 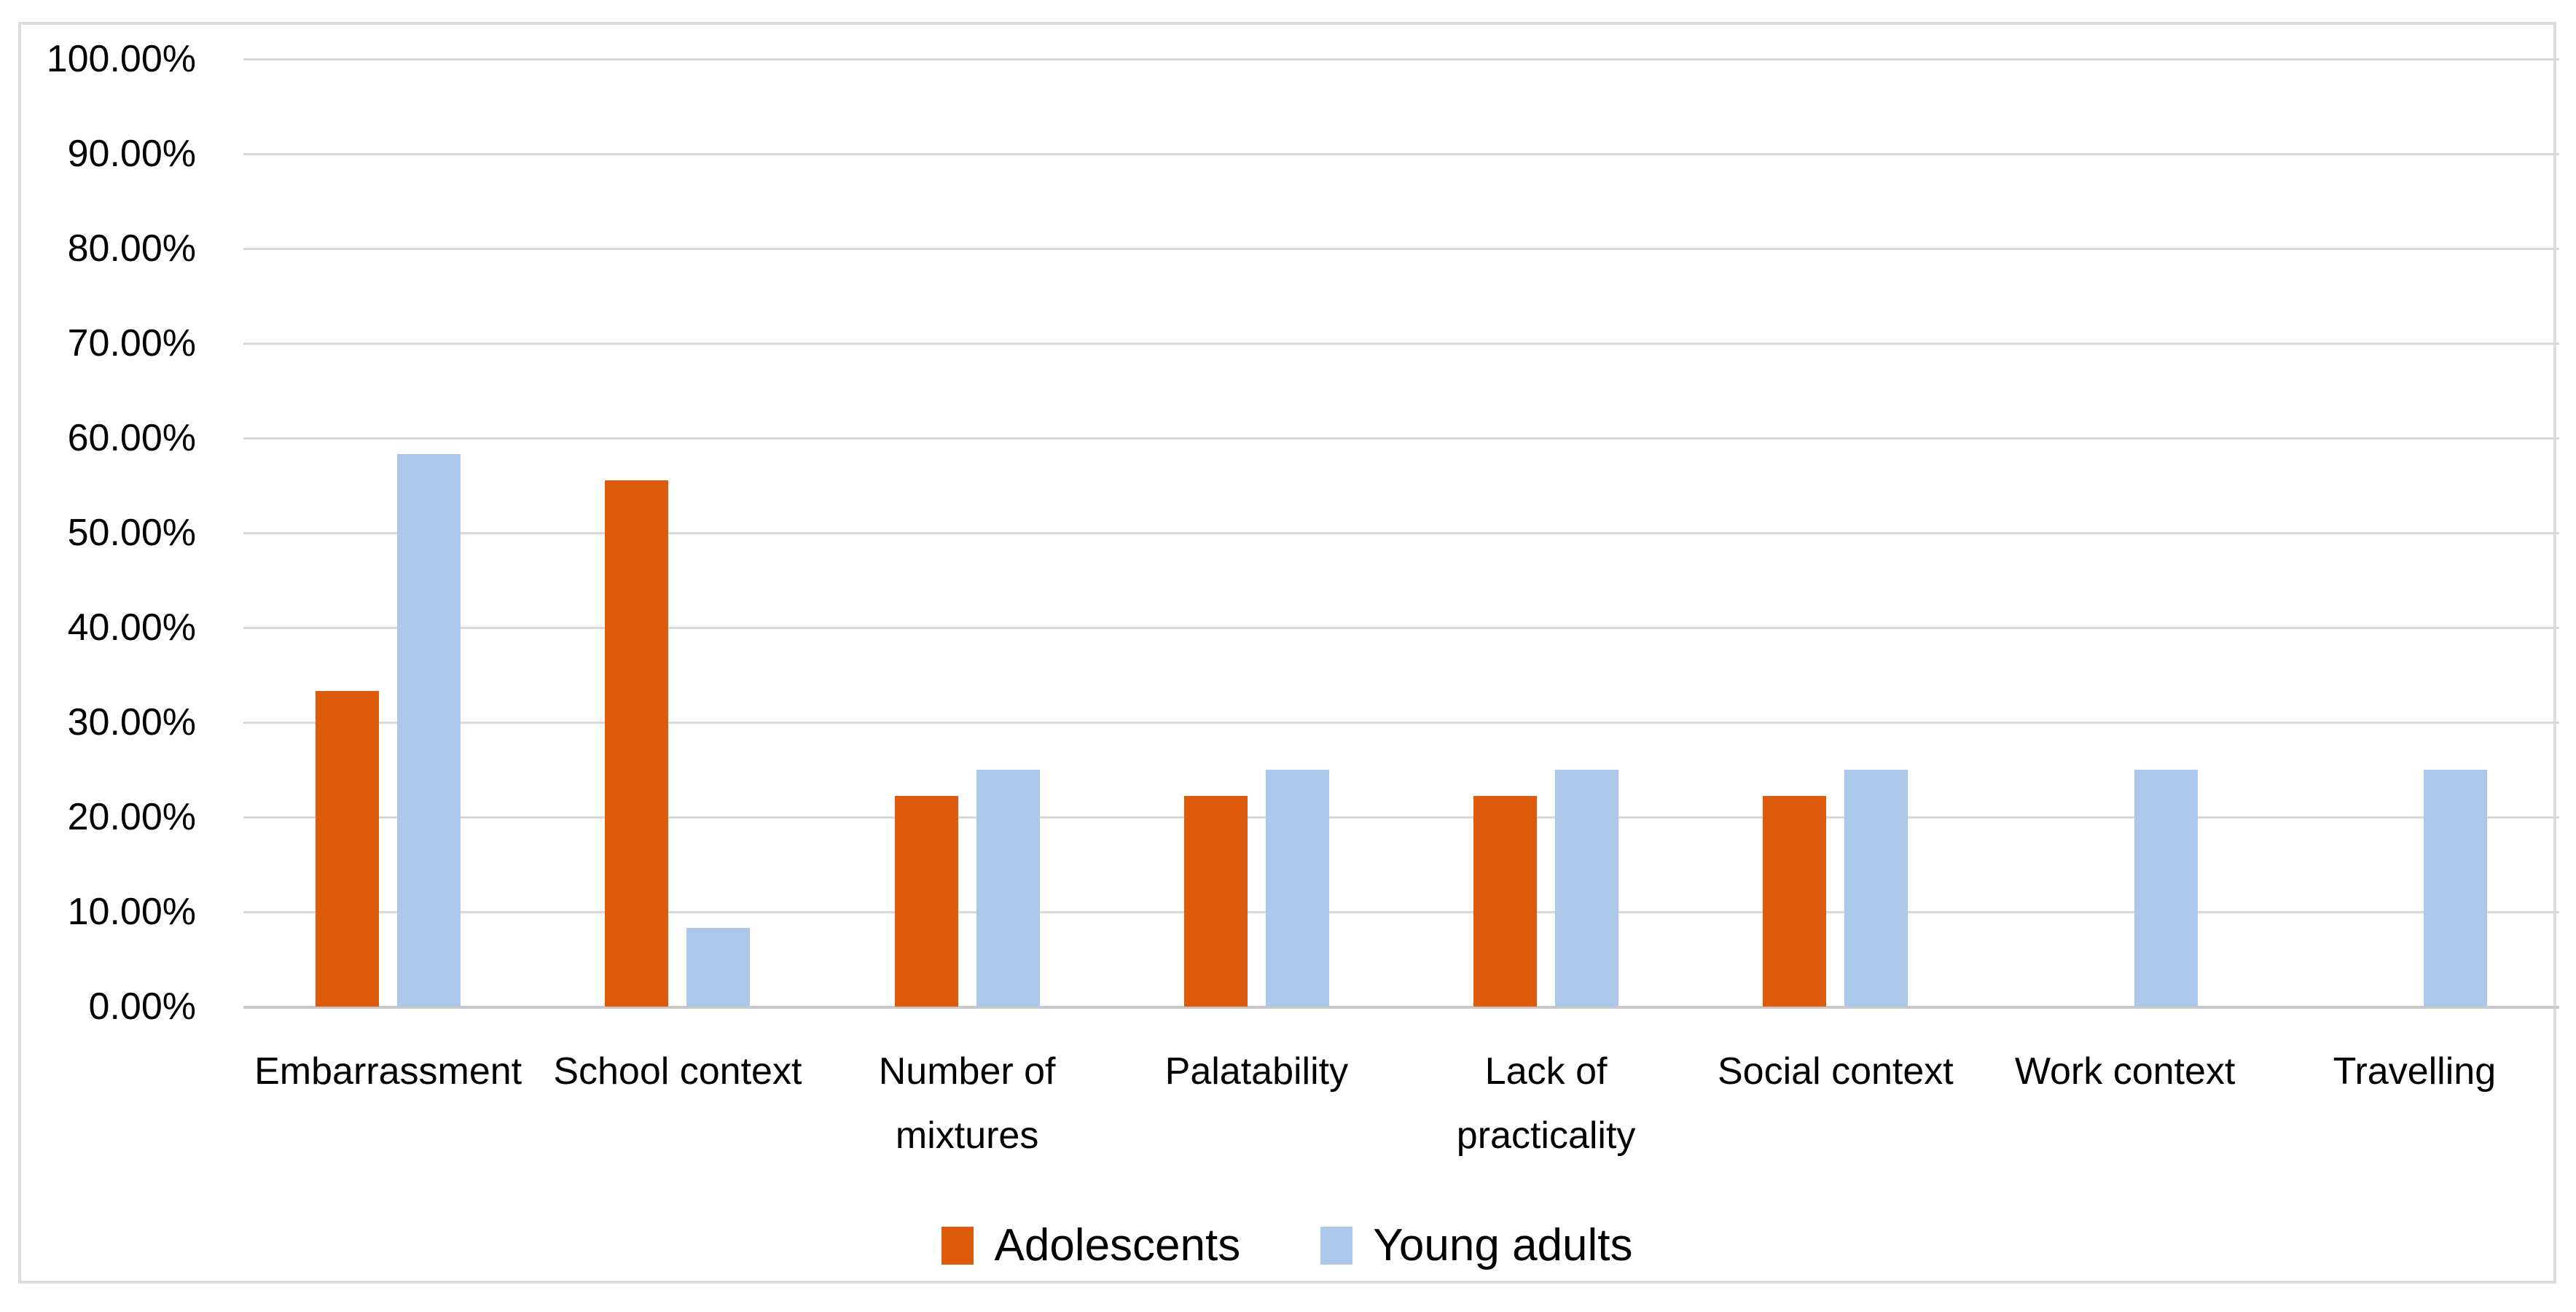 What do you see at coordinates (131, 817) in the screenshot?
I see `y-tick-label-20: 20.00%` at bounding box center [131, 817].